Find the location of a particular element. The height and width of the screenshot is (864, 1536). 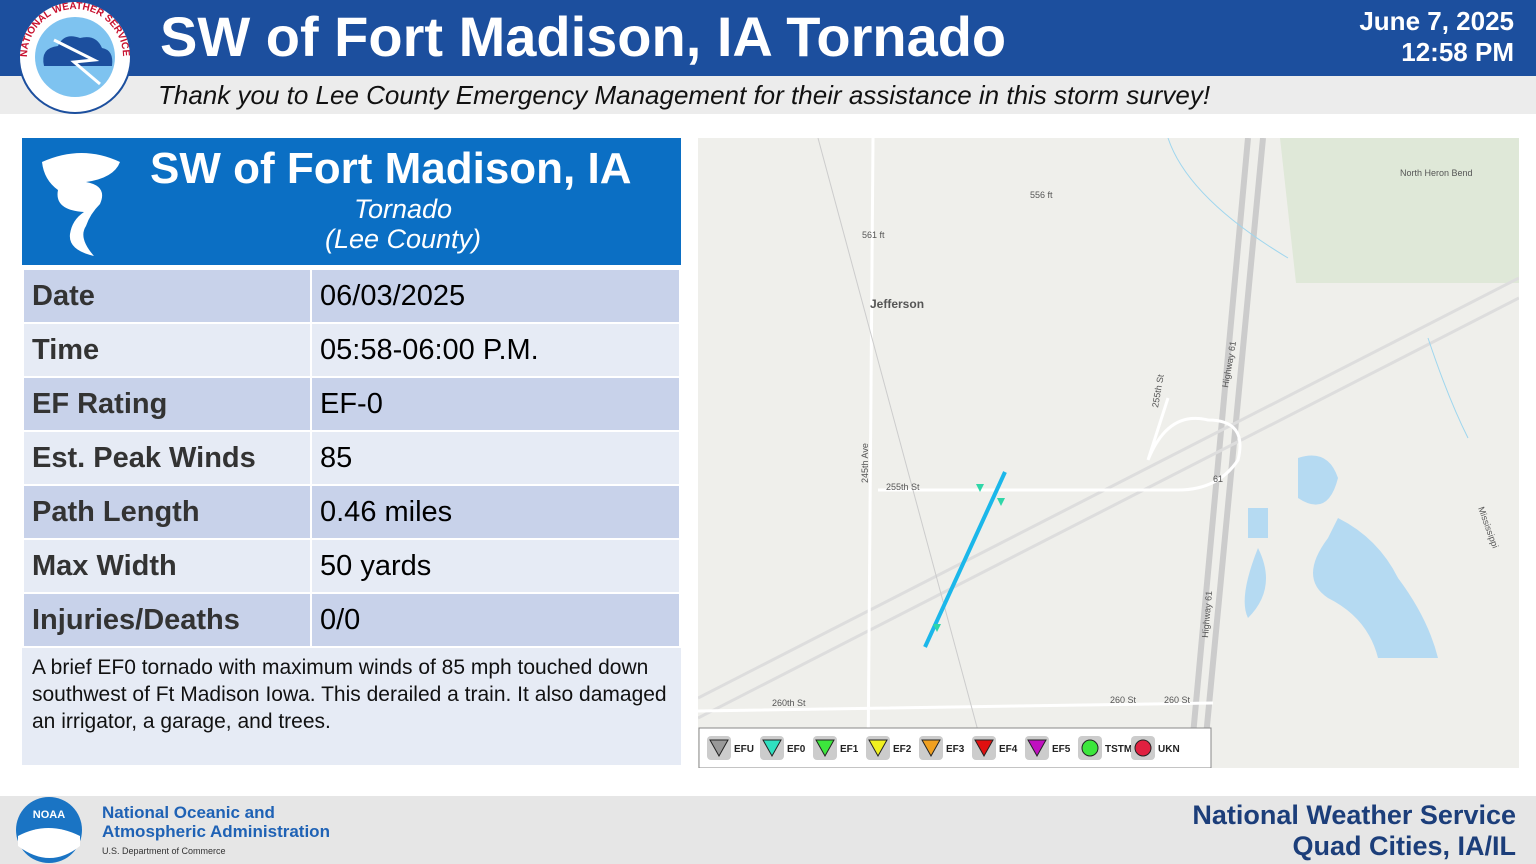

table-row: Est. Peak Winds 85 is located at coordinates (351, 458).